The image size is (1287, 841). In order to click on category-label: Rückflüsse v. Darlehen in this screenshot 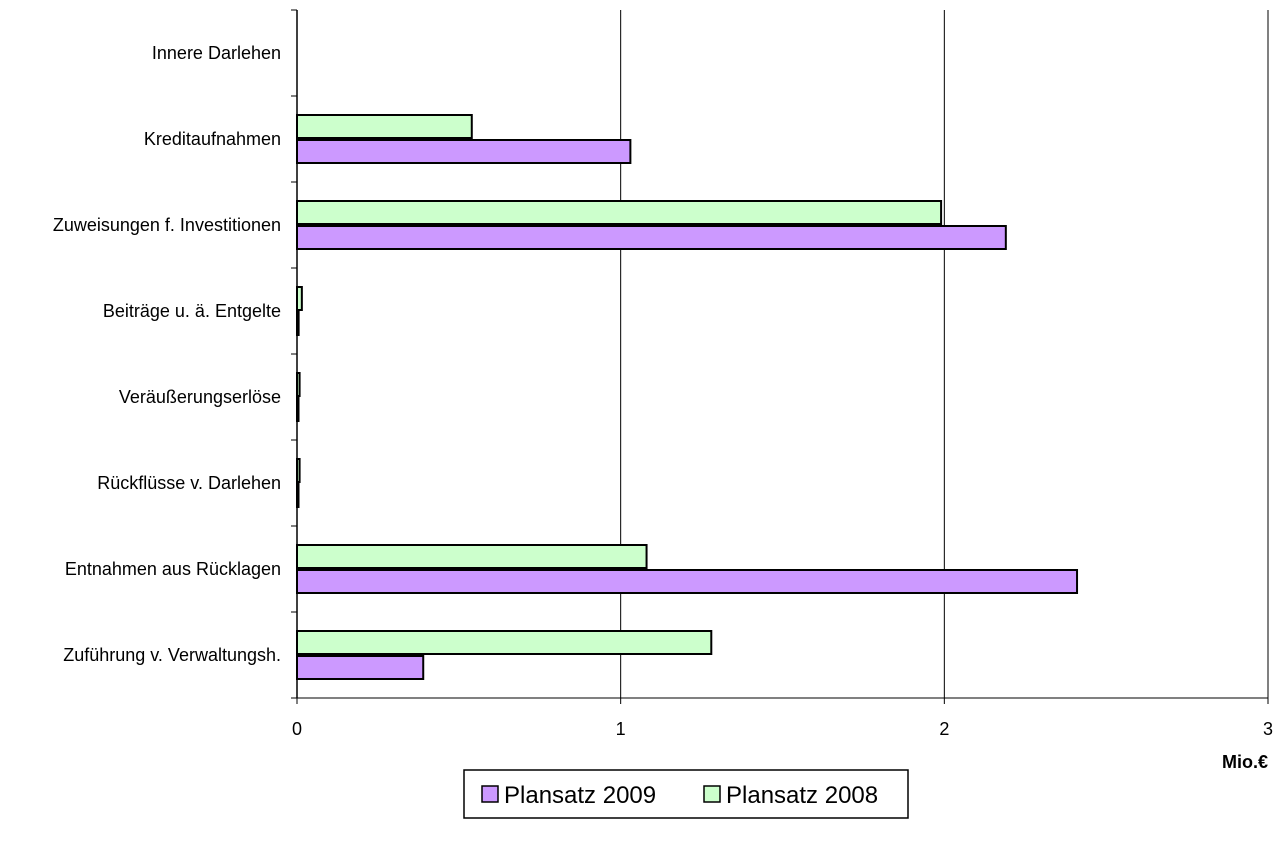, I will do `click(189, 483)`.